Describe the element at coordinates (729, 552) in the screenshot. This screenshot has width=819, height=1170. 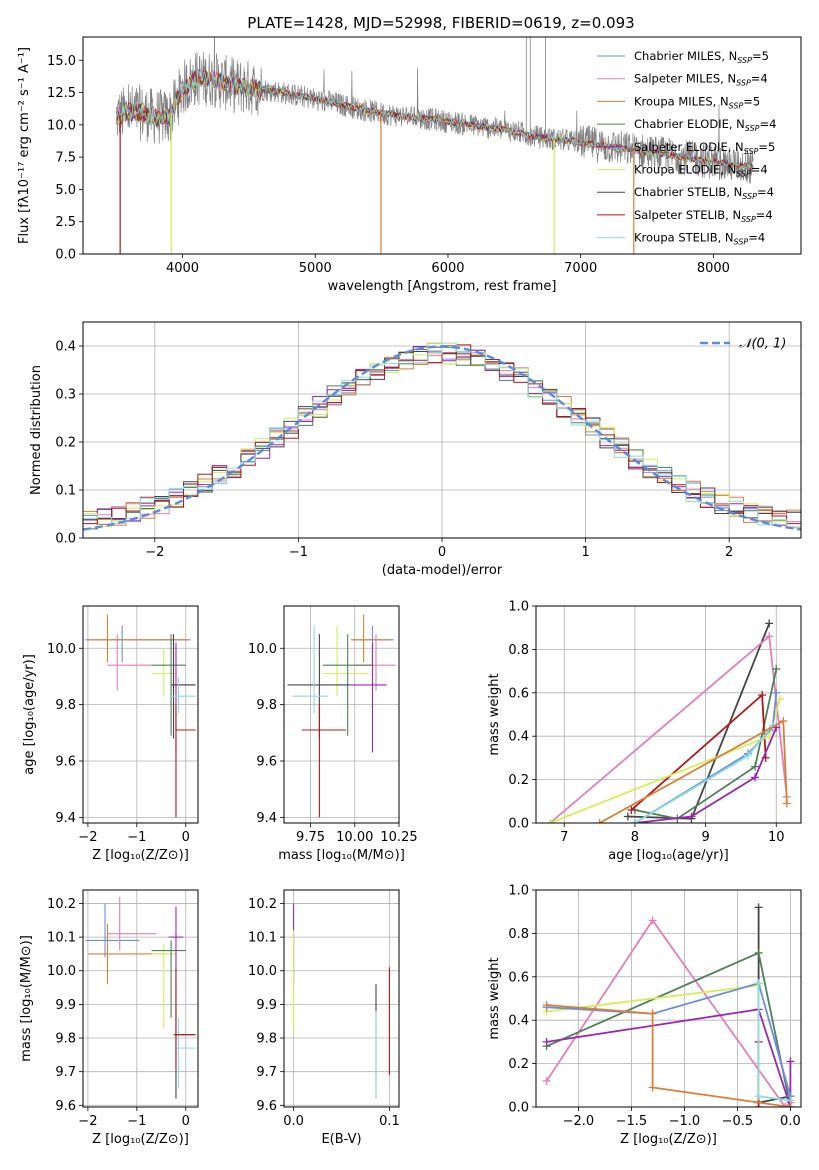
I see `x-tick-label: 2` at that location.